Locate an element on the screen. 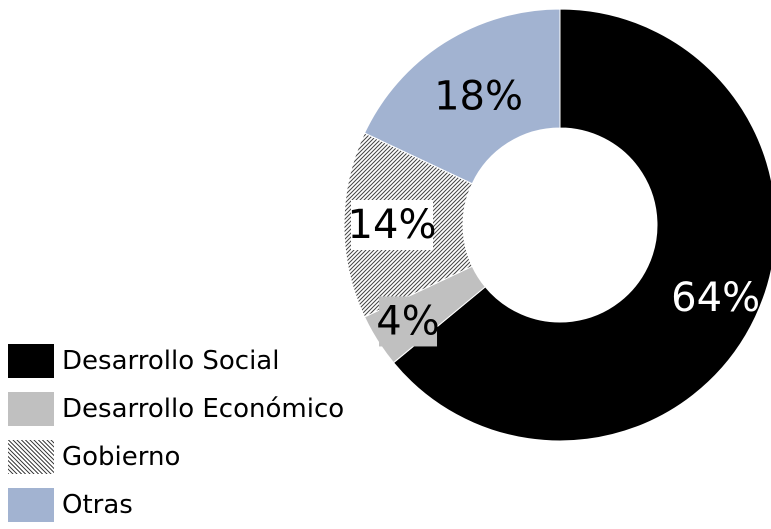  legend-label-gobierno: Gobierno is located at coordinates (121, 457).